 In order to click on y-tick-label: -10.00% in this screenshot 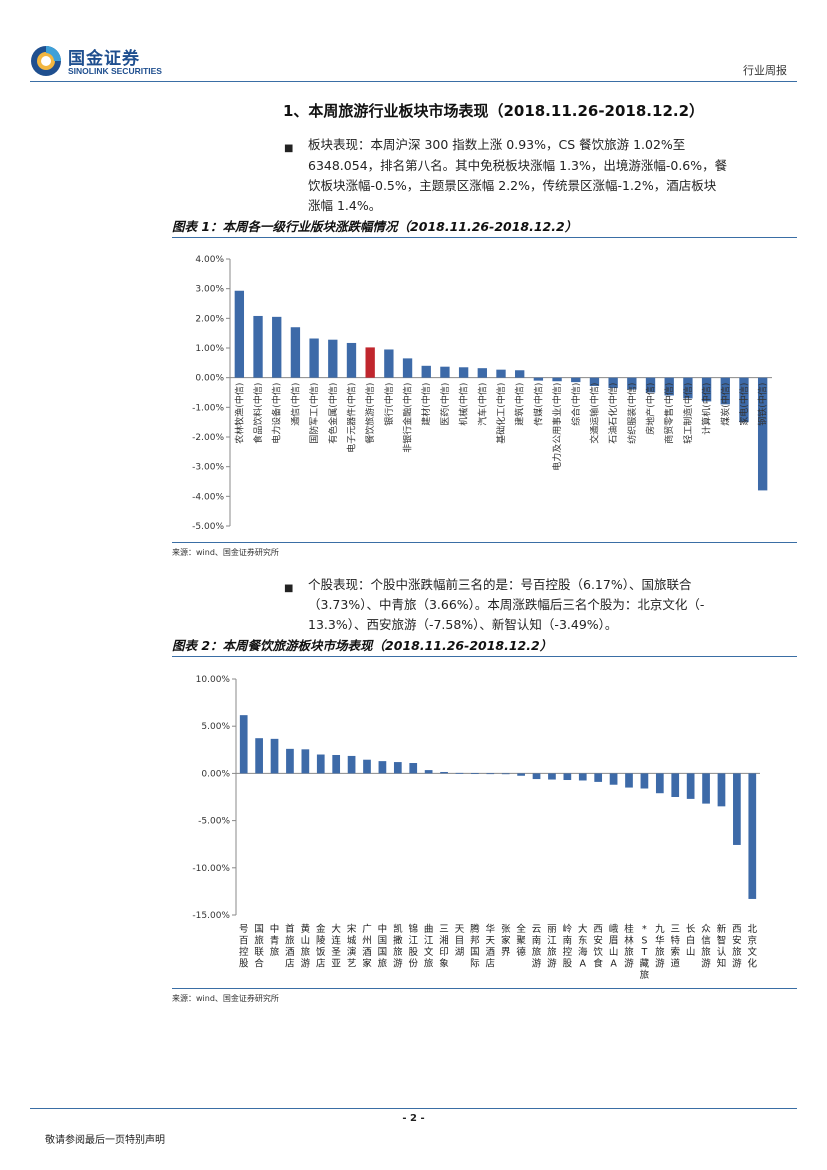, I will do `click(211, 869)`.